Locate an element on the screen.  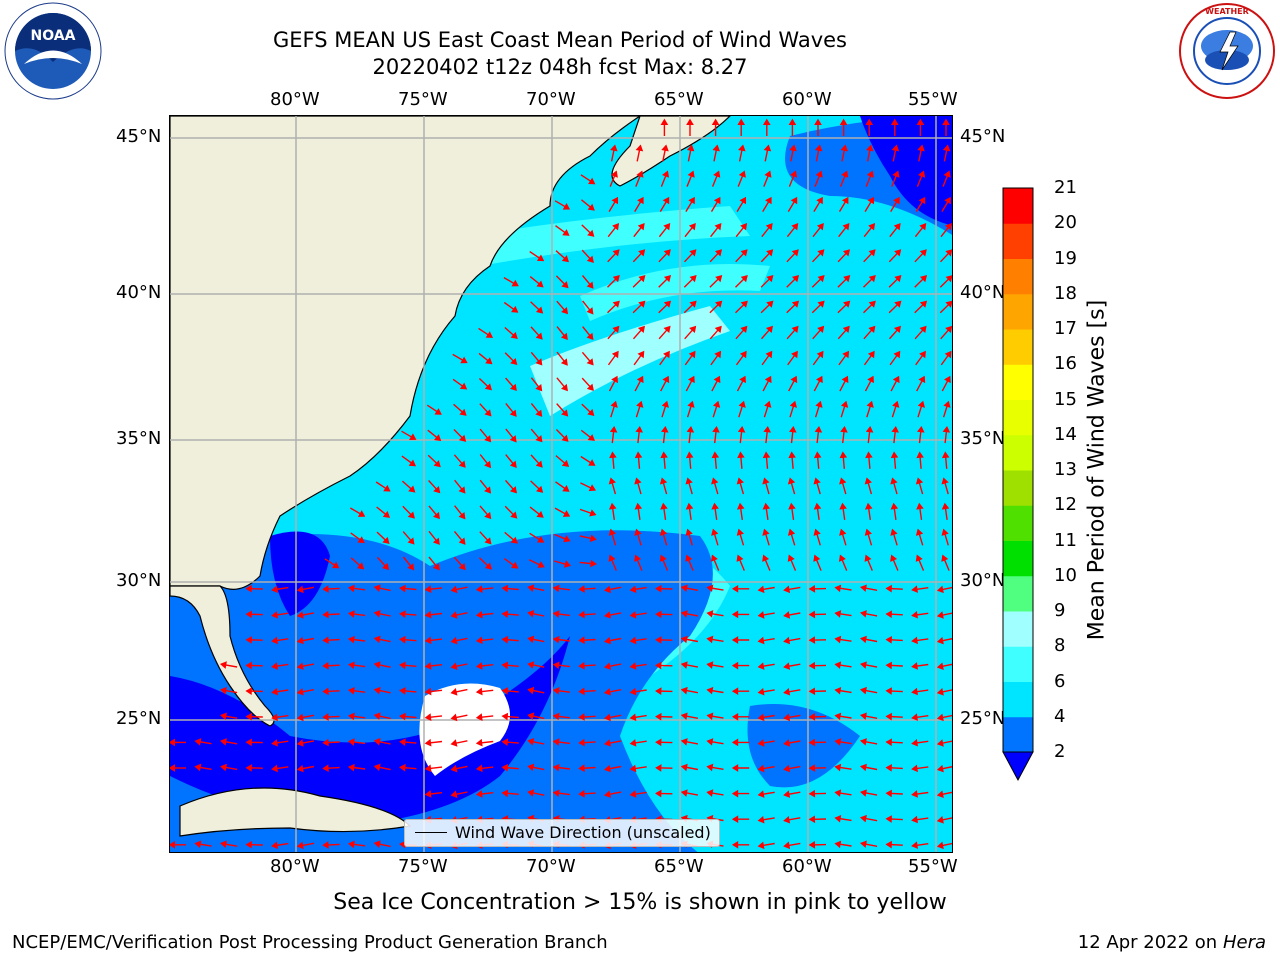
noaa-logo: NOAA is located at coordinates (53, 51).